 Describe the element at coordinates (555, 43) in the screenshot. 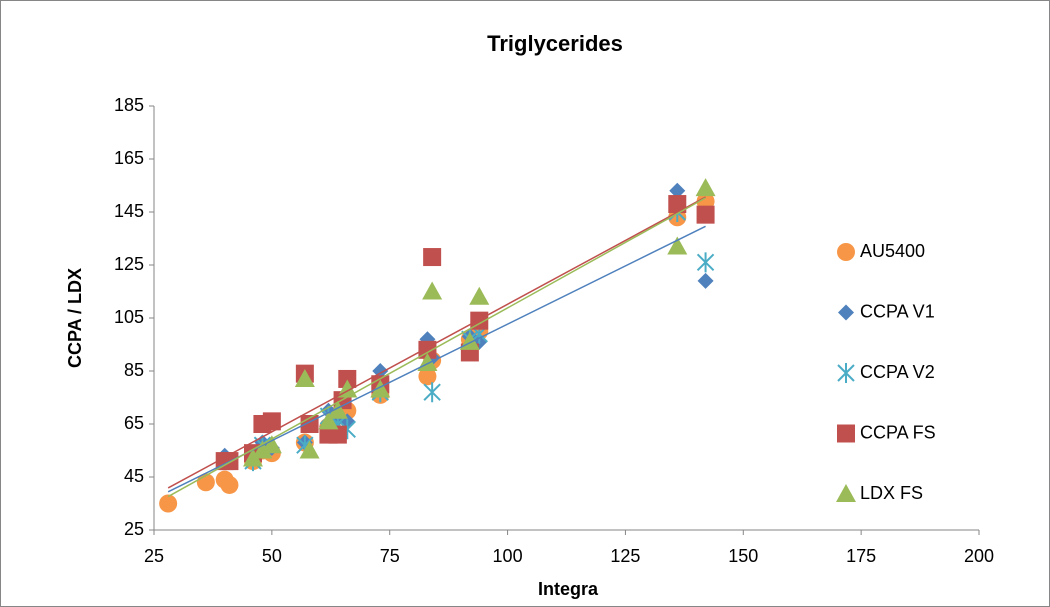

I see `chart-title: Triglycerides` at that location.